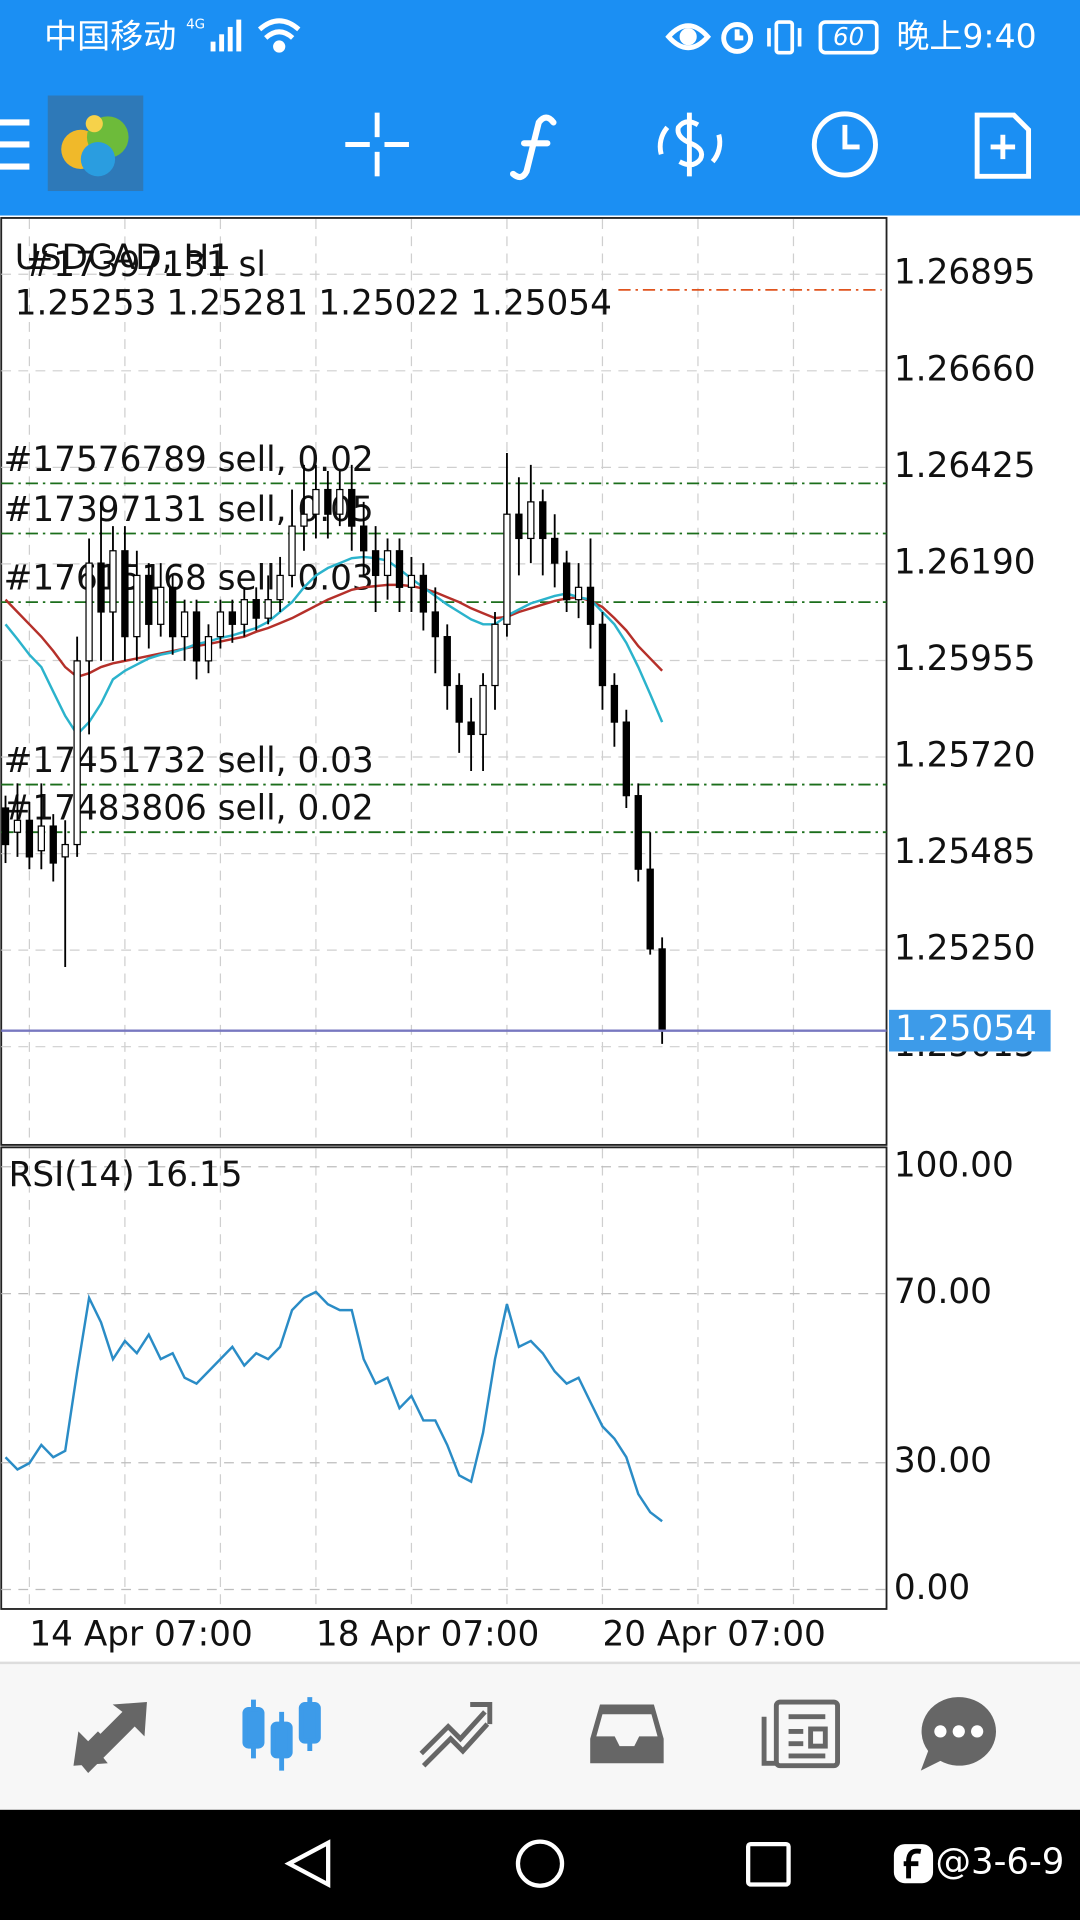  I want to click on network-type: 4G, so click(195, 24).